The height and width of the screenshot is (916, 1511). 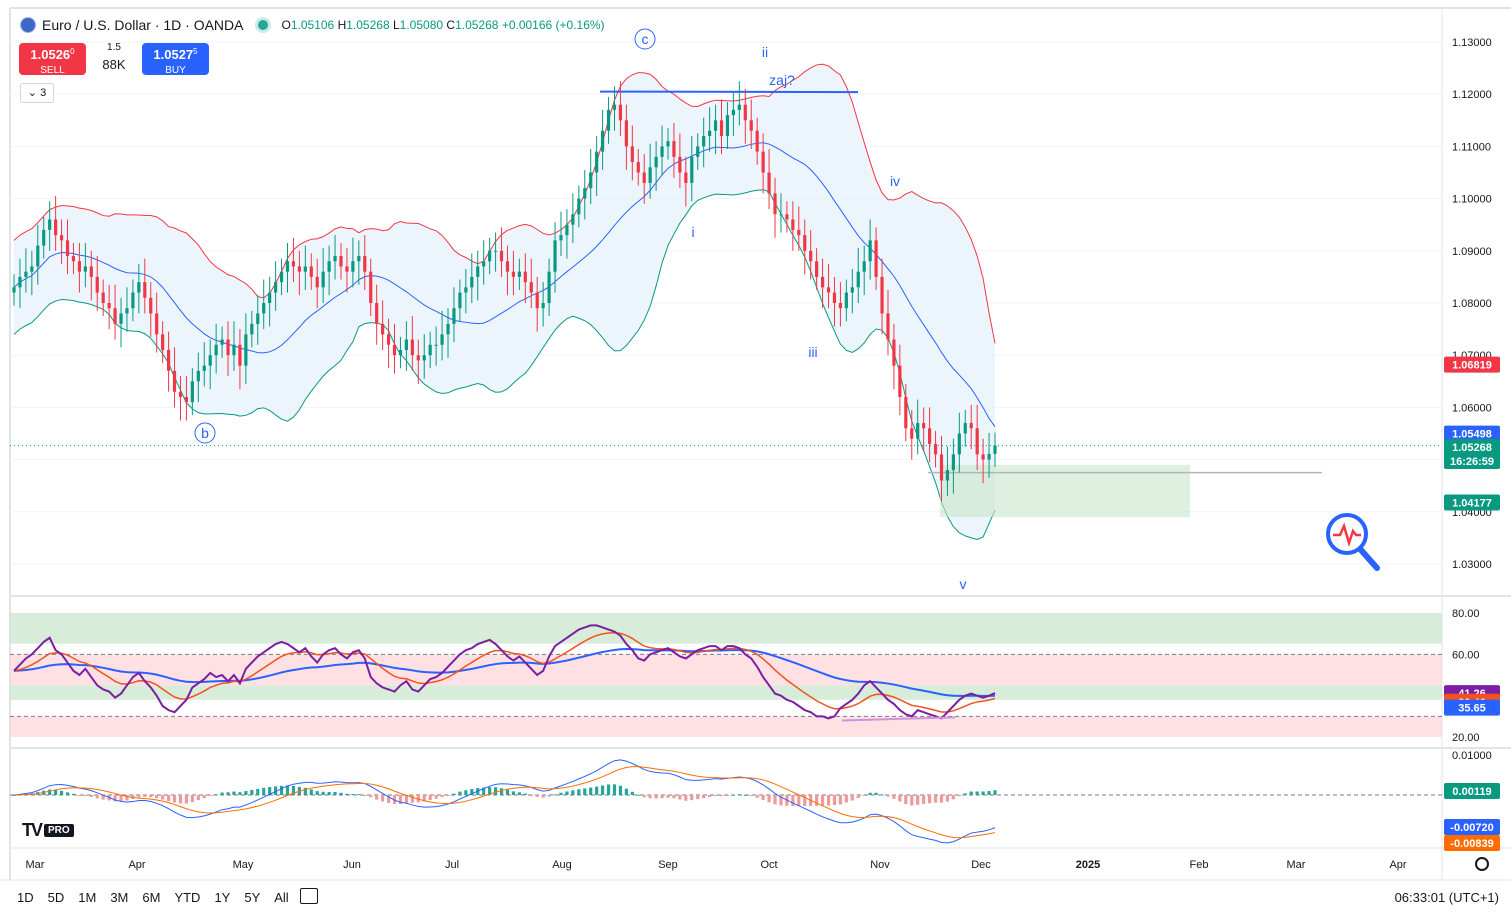 What do you see at coordinates (981, 865) in the screenshot?
I see `time-axis-label: Dec` at bounding box center [981, 865].